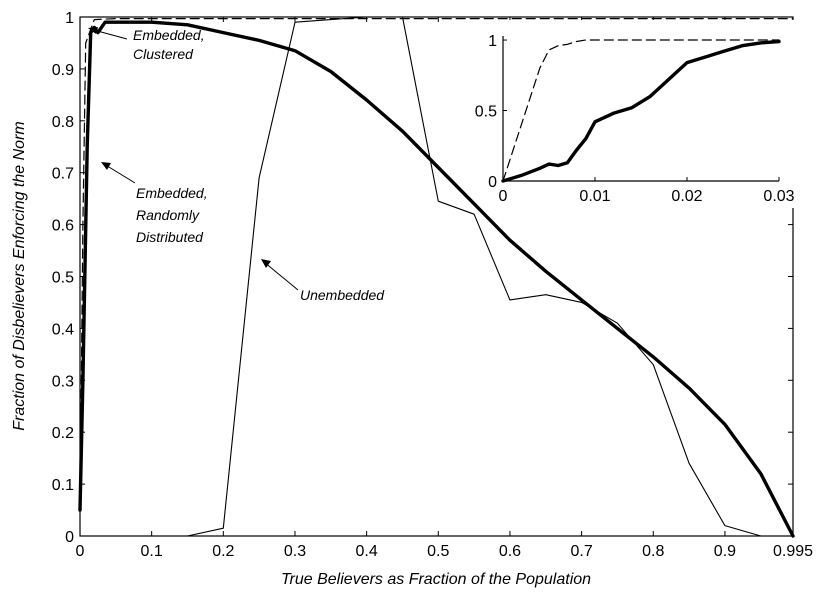 The image size is (827, 592). I want to click on main-x-tick-label: 0.2, so click(223, 551).